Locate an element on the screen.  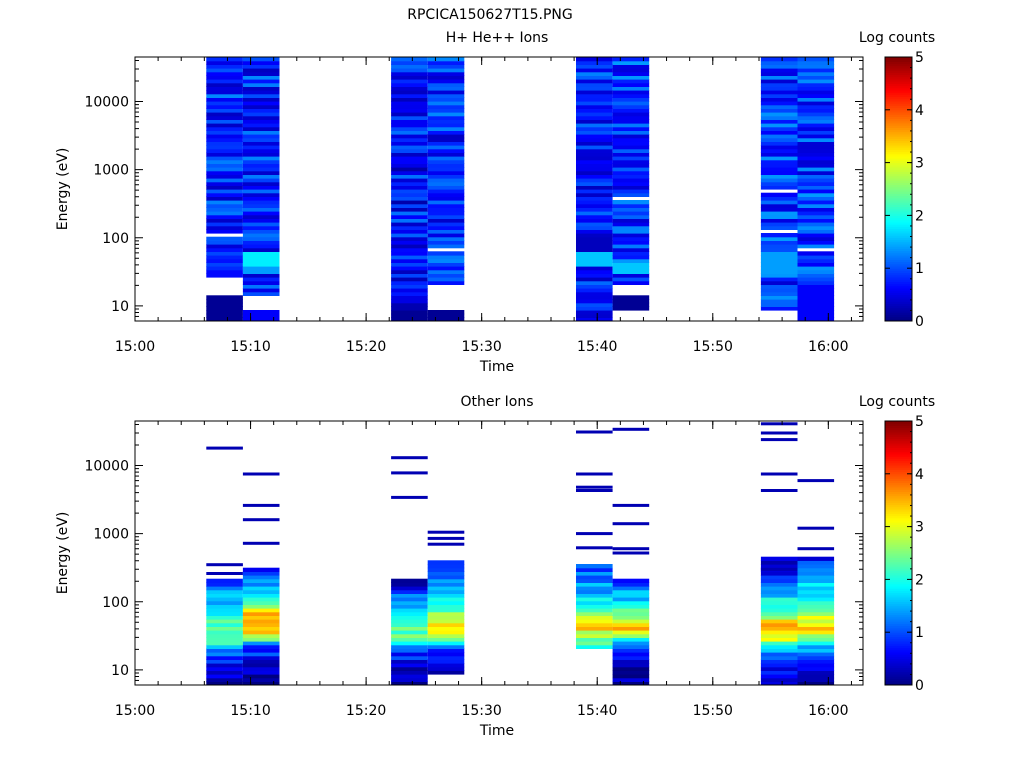
colorbar-tick-label: 1 is located at coordinates (919, 633).